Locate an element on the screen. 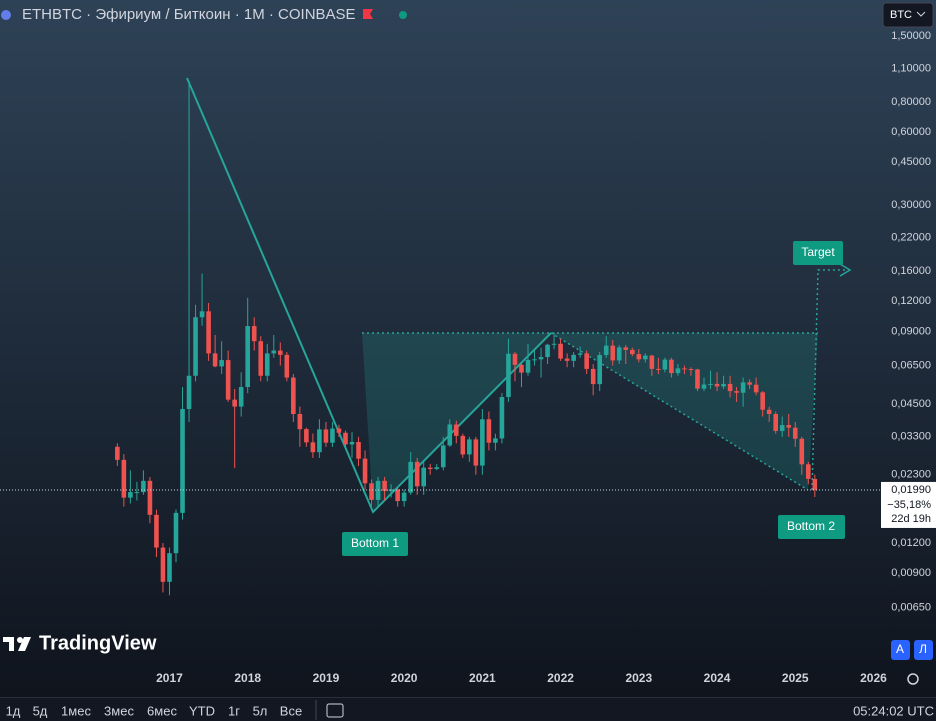 This screenshot has height=721, width=936. log-button is located at coordinates (923, 650).